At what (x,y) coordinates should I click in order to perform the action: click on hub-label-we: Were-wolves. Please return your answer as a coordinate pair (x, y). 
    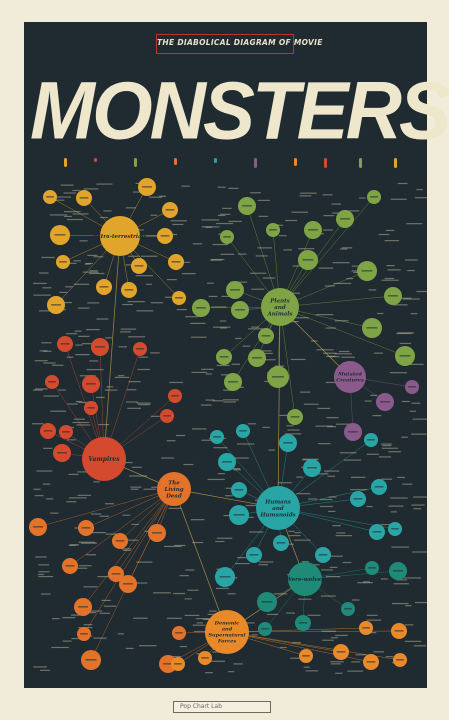
    Looking at the image, I should click on (305, 580).